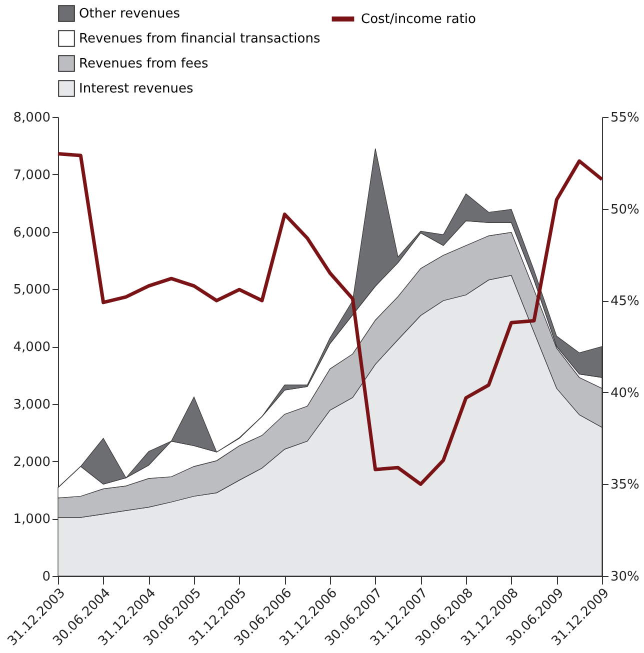 The height and width of the screenshot is (653, 644). Describe the element at coordinates (31, 462) in the screenshot. I see `y-tick-label: 2,000` at that location.